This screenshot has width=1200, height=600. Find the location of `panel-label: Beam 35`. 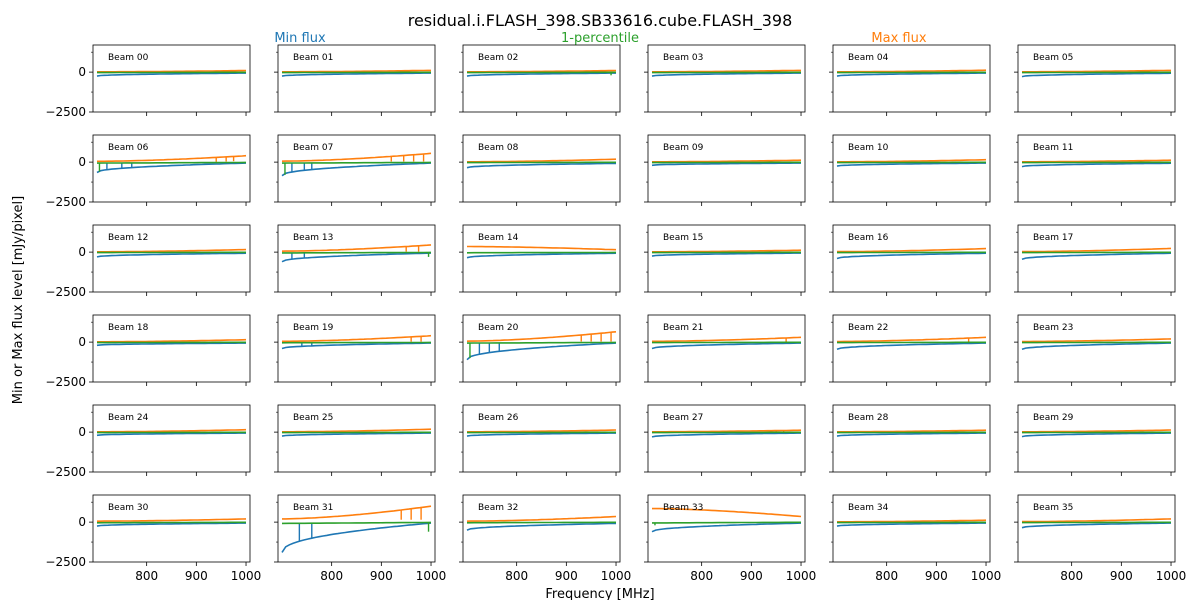

panel-label: Beam 35 is located at coordinates (1053, 508).